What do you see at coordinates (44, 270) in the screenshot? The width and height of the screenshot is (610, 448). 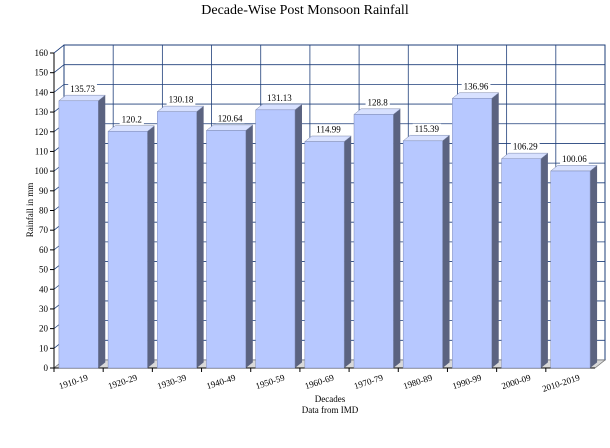 I see `y-tick-label: 50` at bounding box center [44, 270].